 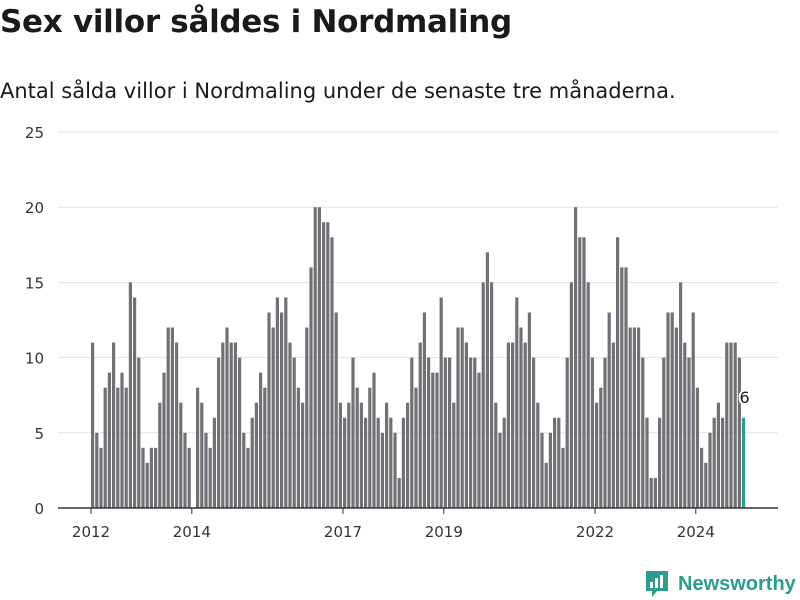 I want to click on y-tick-label: 25, so click(x=34, y=133).